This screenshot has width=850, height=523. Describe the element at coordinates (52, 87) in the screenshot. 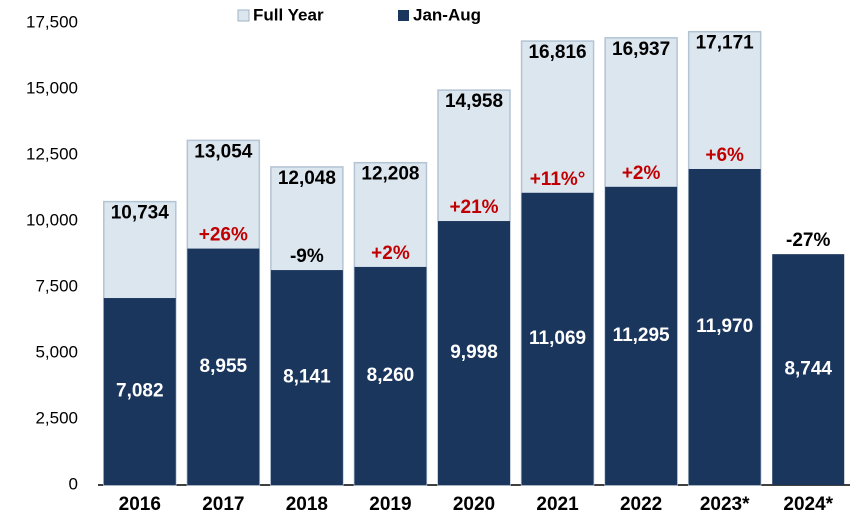

I see `y-tick-label: 15,000` at that location.